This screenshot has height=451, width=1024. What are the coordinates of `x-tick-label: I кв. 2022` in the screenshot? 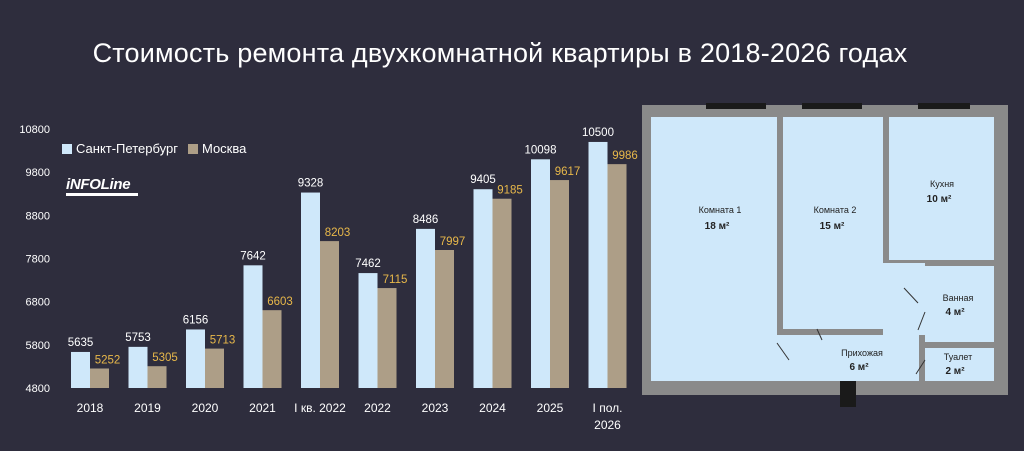 It's located at (320, 408).